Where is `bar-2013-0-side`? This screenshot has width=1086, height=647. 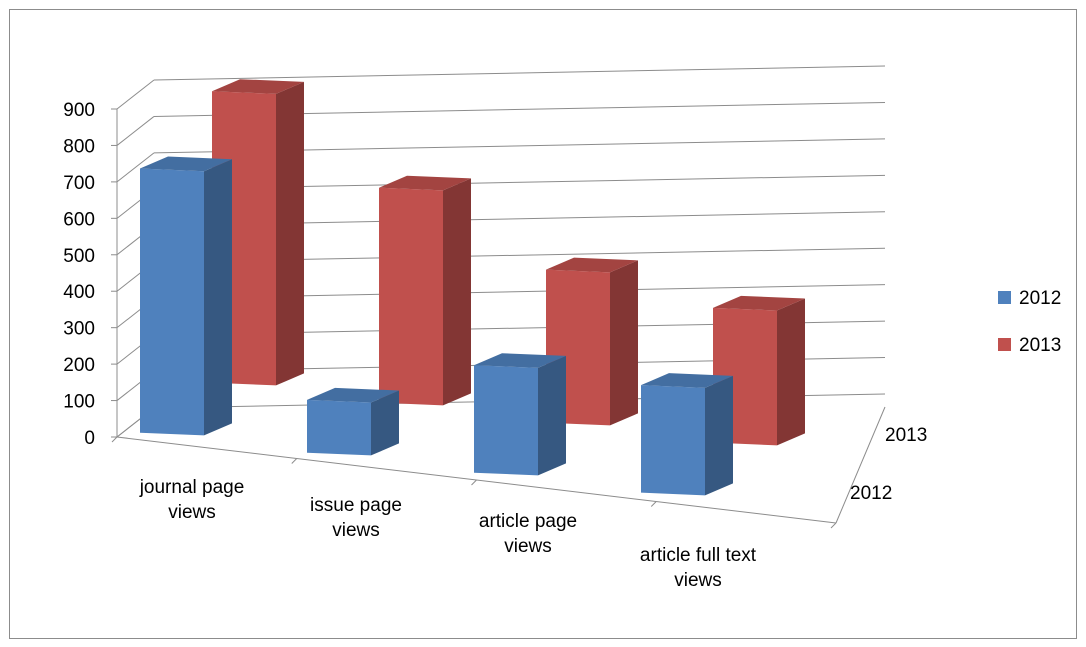
bar-2013-0-side is located at coordinates (290, 233).